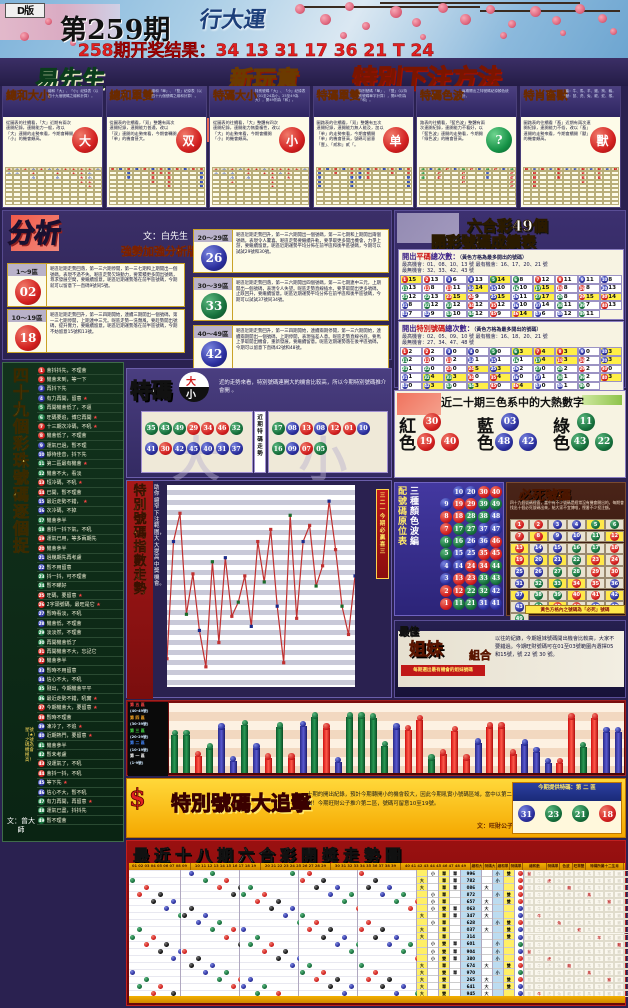 The image size is (628, 1008). What do you see at coordinates (595, 583) in the screenshot?
I see `kill-number-cell: 35` at bounding box center [595, 583].